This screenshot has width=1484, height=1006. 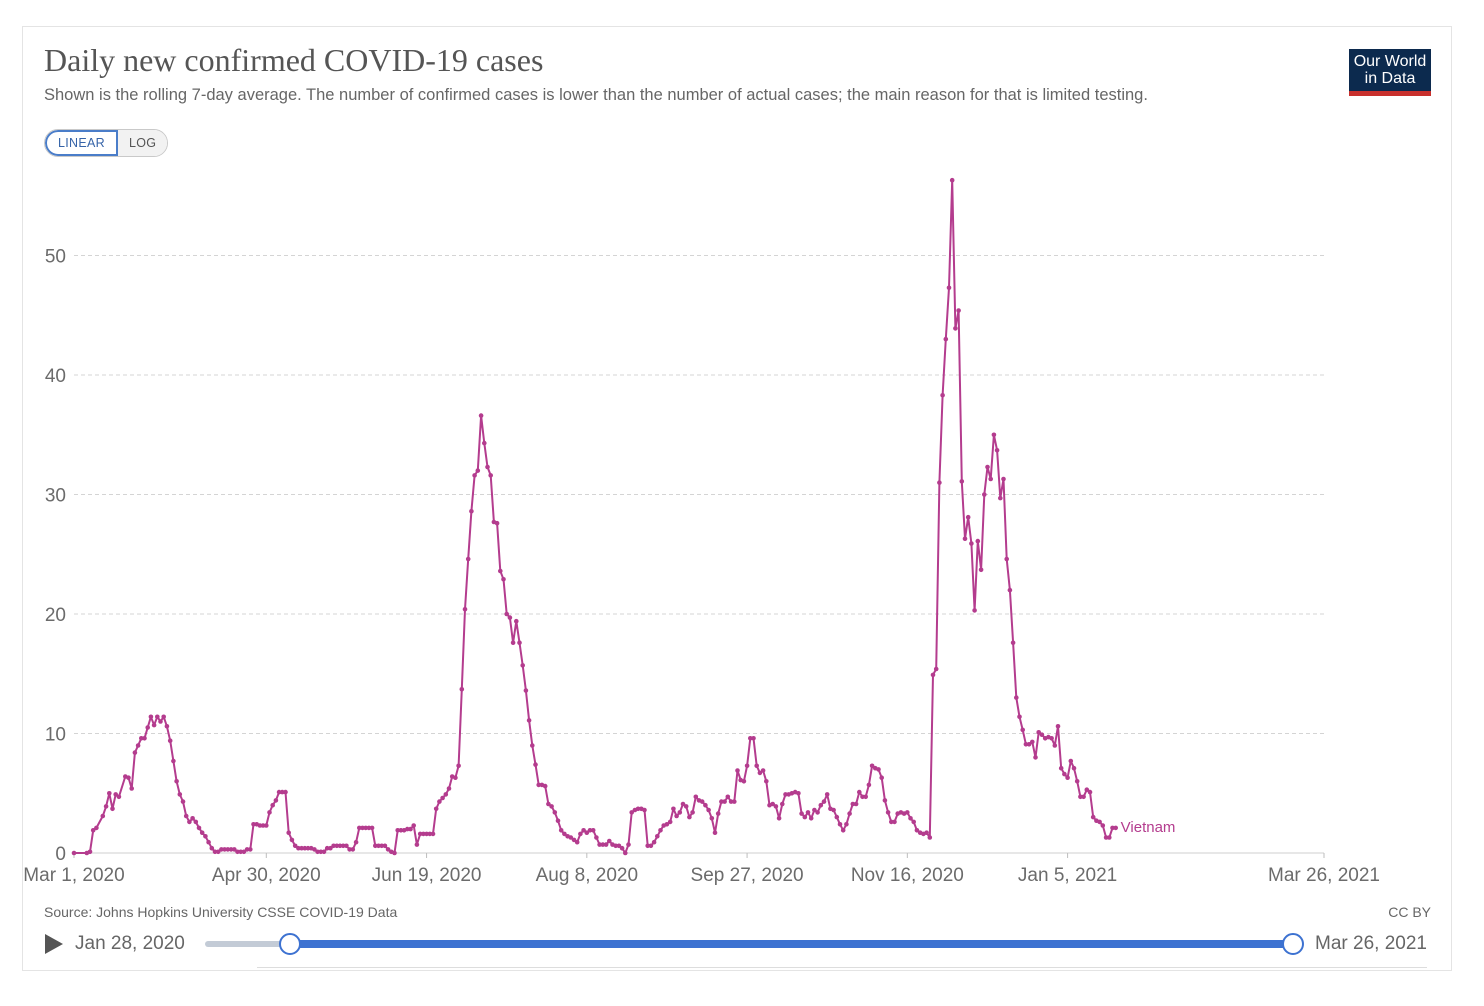 I want to click on timeline-end-handle, so click(x=1293, y=944).